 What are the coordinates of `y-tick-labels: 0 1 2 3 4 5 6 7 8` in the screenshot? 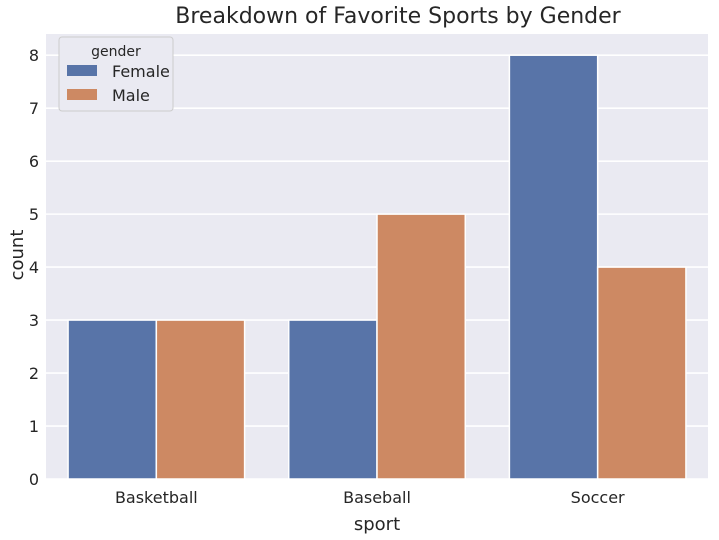 It's located at (34, 267).